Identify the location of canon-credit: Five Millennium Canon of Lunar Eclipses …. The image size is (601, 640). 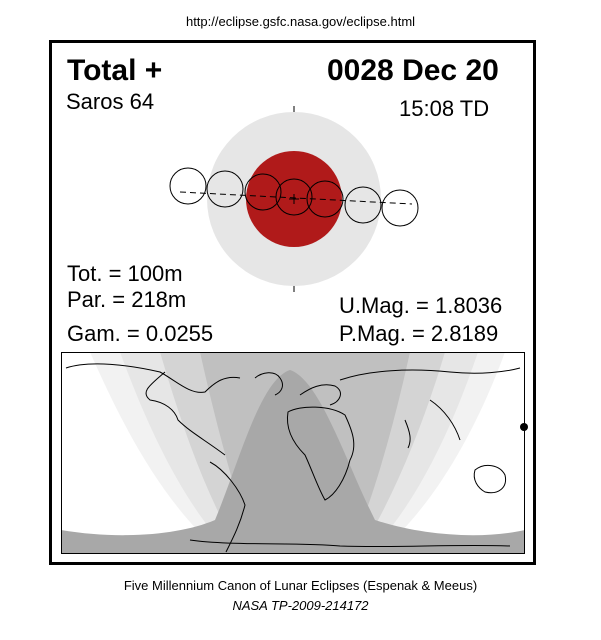
(300, 585).